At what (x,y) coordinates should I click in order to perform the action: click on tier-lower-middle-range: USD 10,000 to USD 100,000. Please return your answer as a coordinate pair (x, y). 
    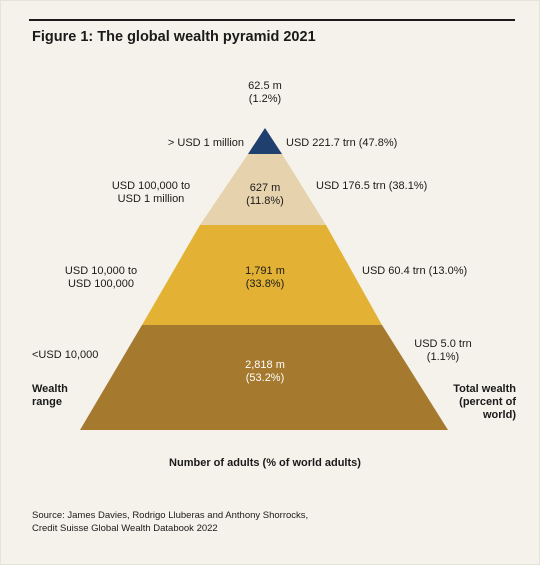
    Looking at the image, I should click on (101, 278).